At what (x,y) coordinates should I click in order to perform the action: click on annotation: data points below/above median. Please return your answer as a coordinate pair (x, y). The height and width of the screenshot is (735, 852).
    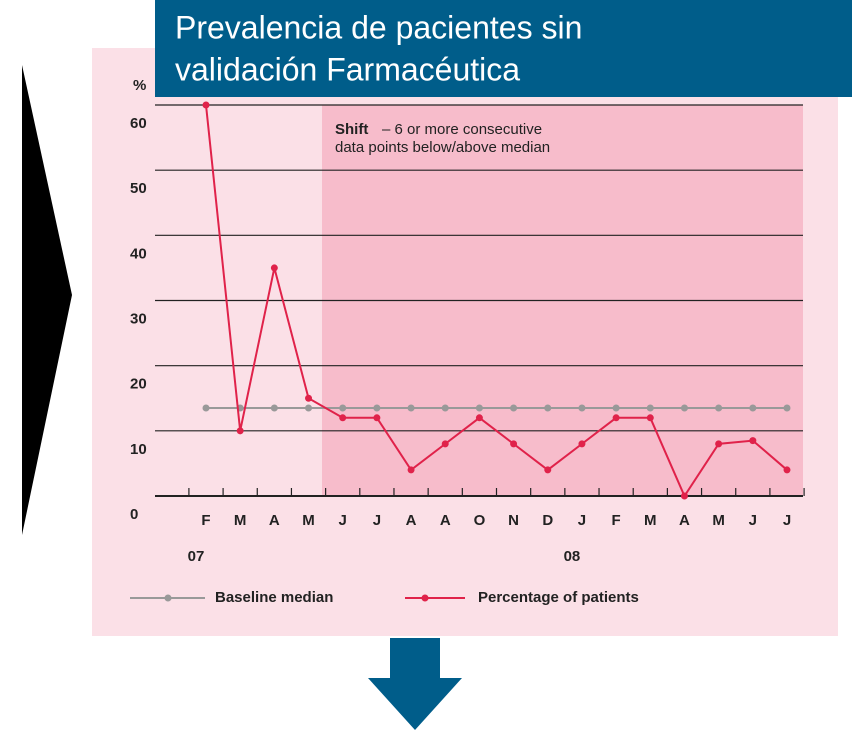
    Looking at the image, I should click on (442, 147).